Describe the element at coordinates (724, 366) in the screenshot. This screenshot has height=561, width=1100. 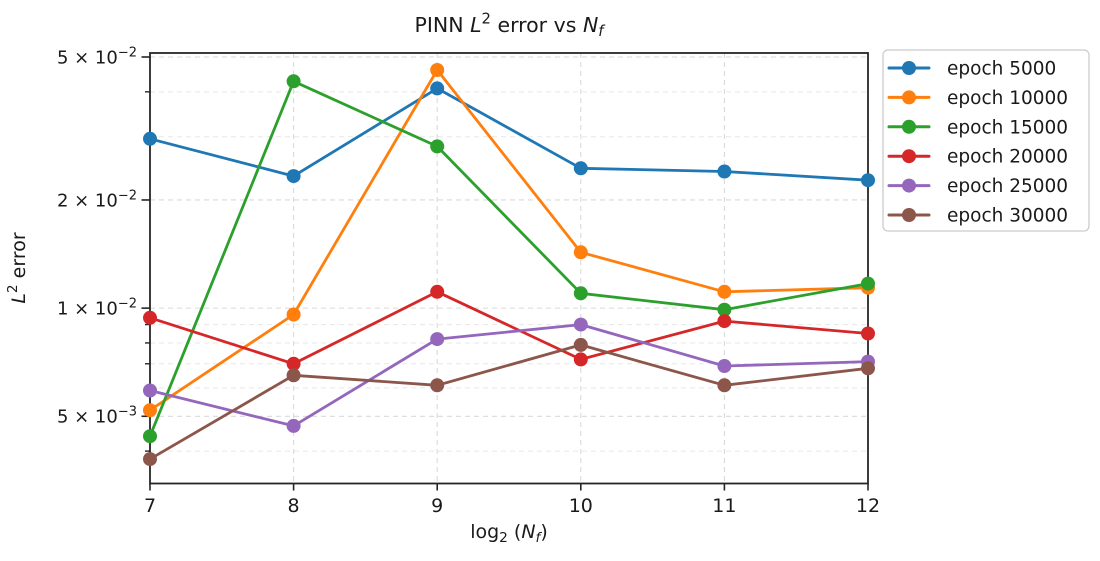
I see `marker-epoch-25000-x11` at that location.